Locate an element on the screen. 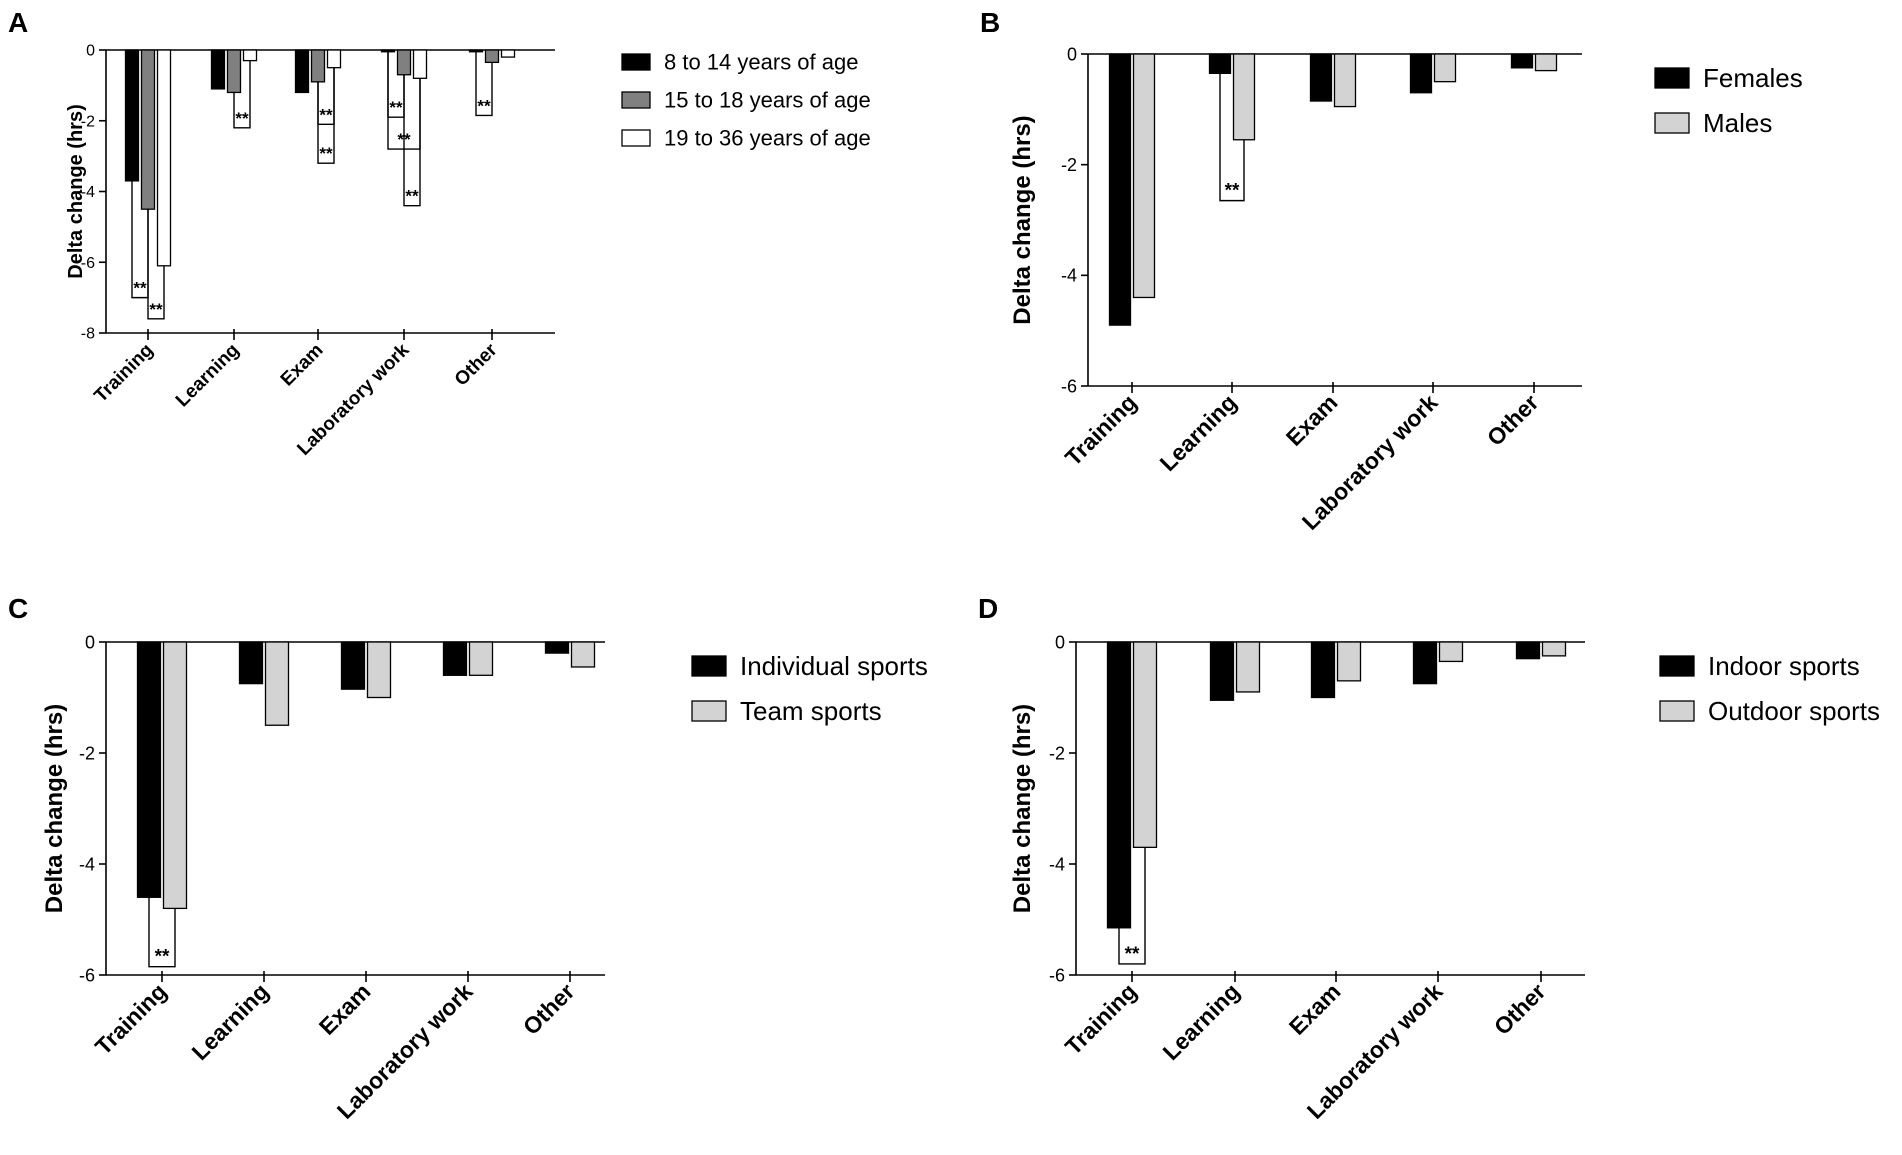 This screenshot has width=1902, height=1155. bar-individual-sports-laboratory-work is located at coordinates (455, 658).